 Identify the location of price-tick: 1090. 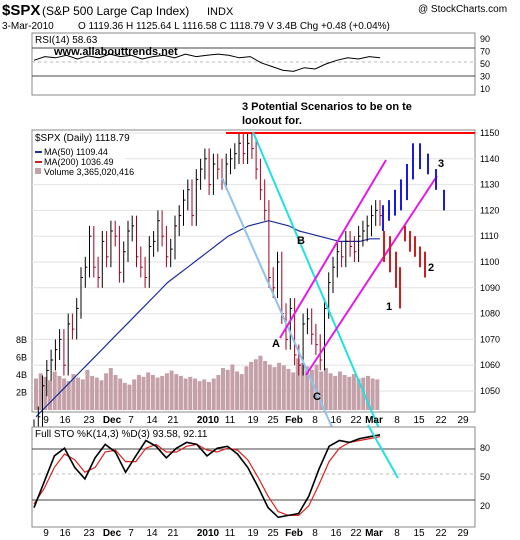
(490, 288).